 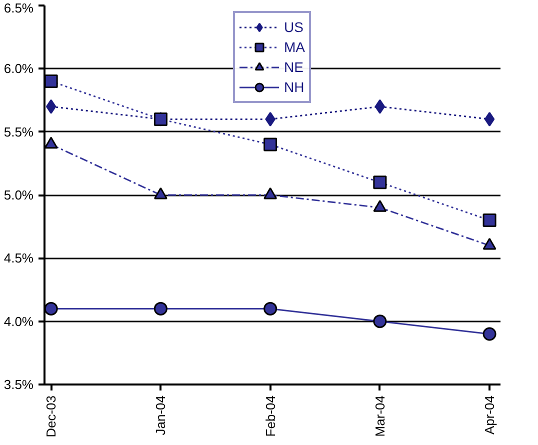 I want to click on x-tick-label: Dec-03, so click(x=51, y=416).